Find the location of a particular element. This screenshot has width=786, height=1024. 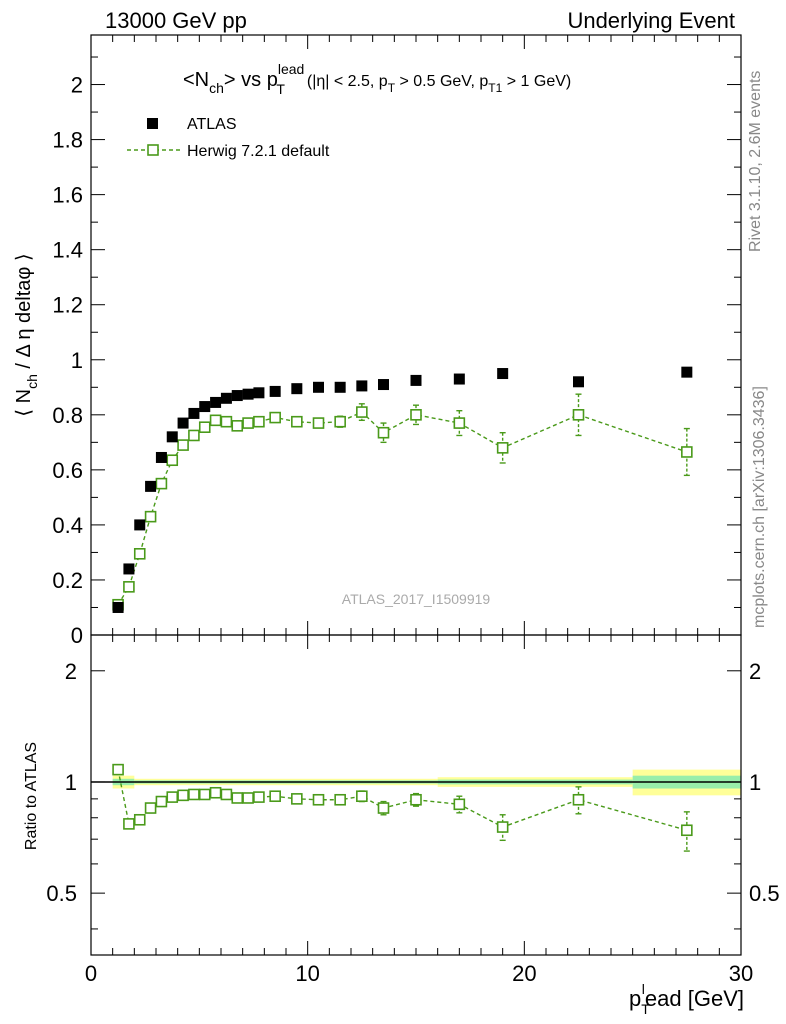

analysis-id-label: ATLAS_2017_I1509919 is located at coordinates (416, 599).